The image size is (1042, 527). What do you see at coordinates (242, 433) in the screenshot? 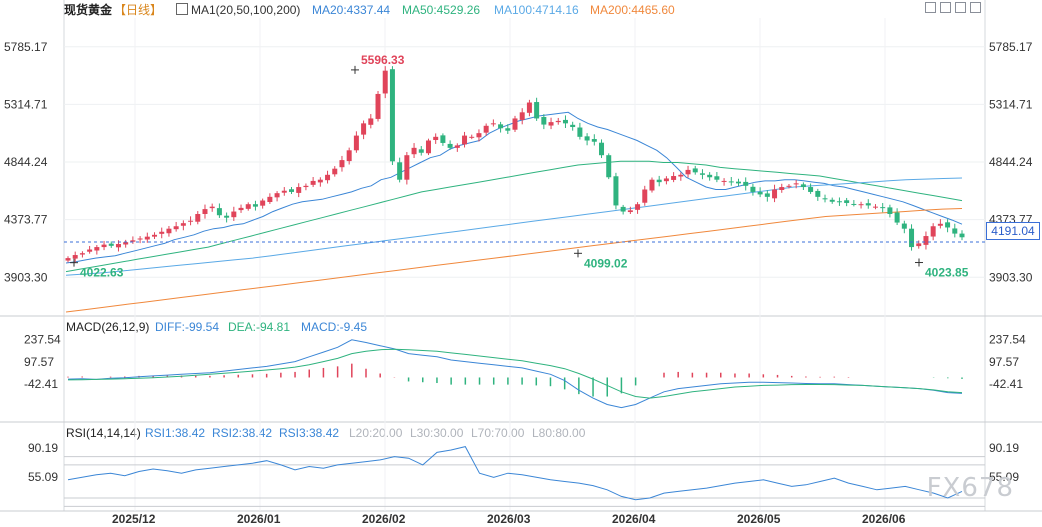
I see `rsi2-value: RSI2:38.42` at bounding box center [242, 433].